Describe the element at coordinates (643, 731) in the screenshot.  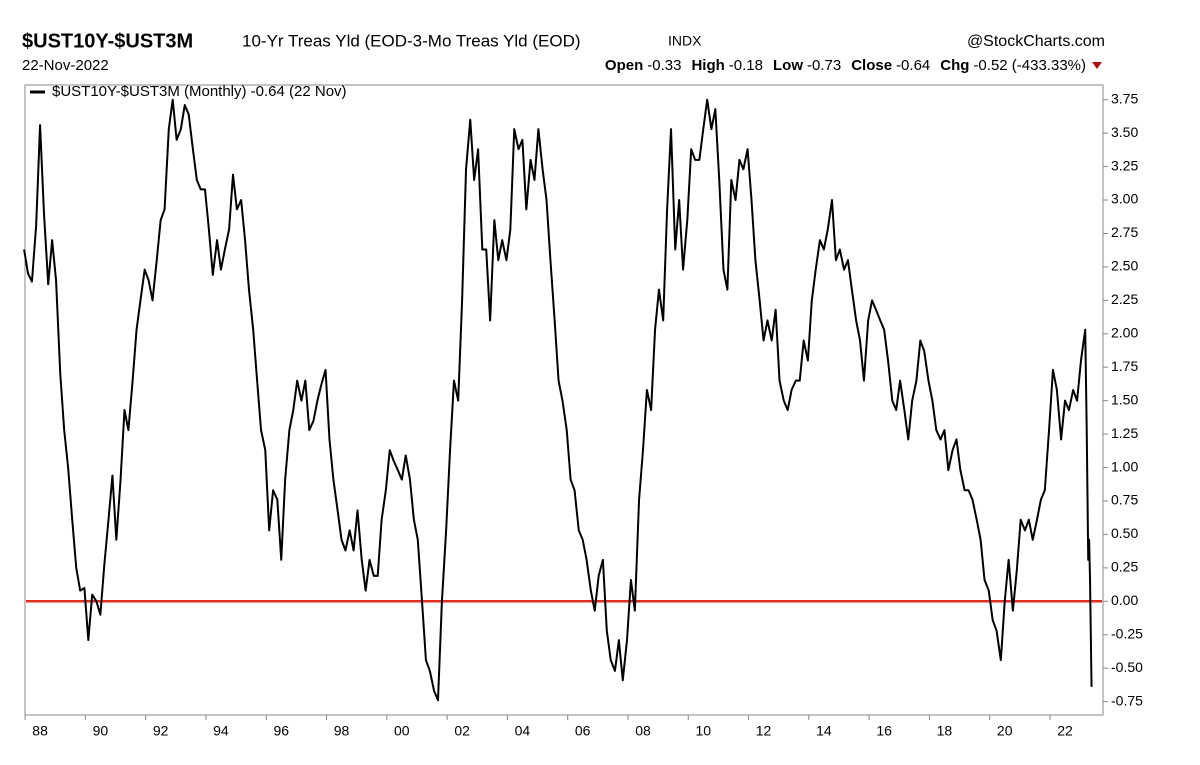
I see `x-tick-label: 08` at that location.